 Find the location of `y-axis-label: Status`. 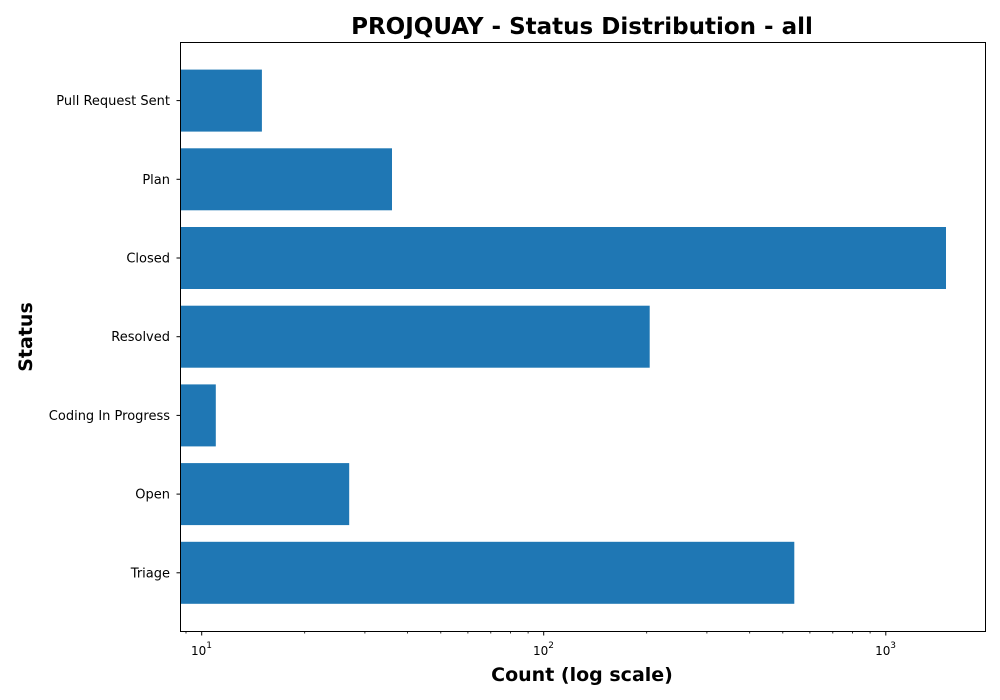

y-axis-label: Status is located at coordinates (26, 337).